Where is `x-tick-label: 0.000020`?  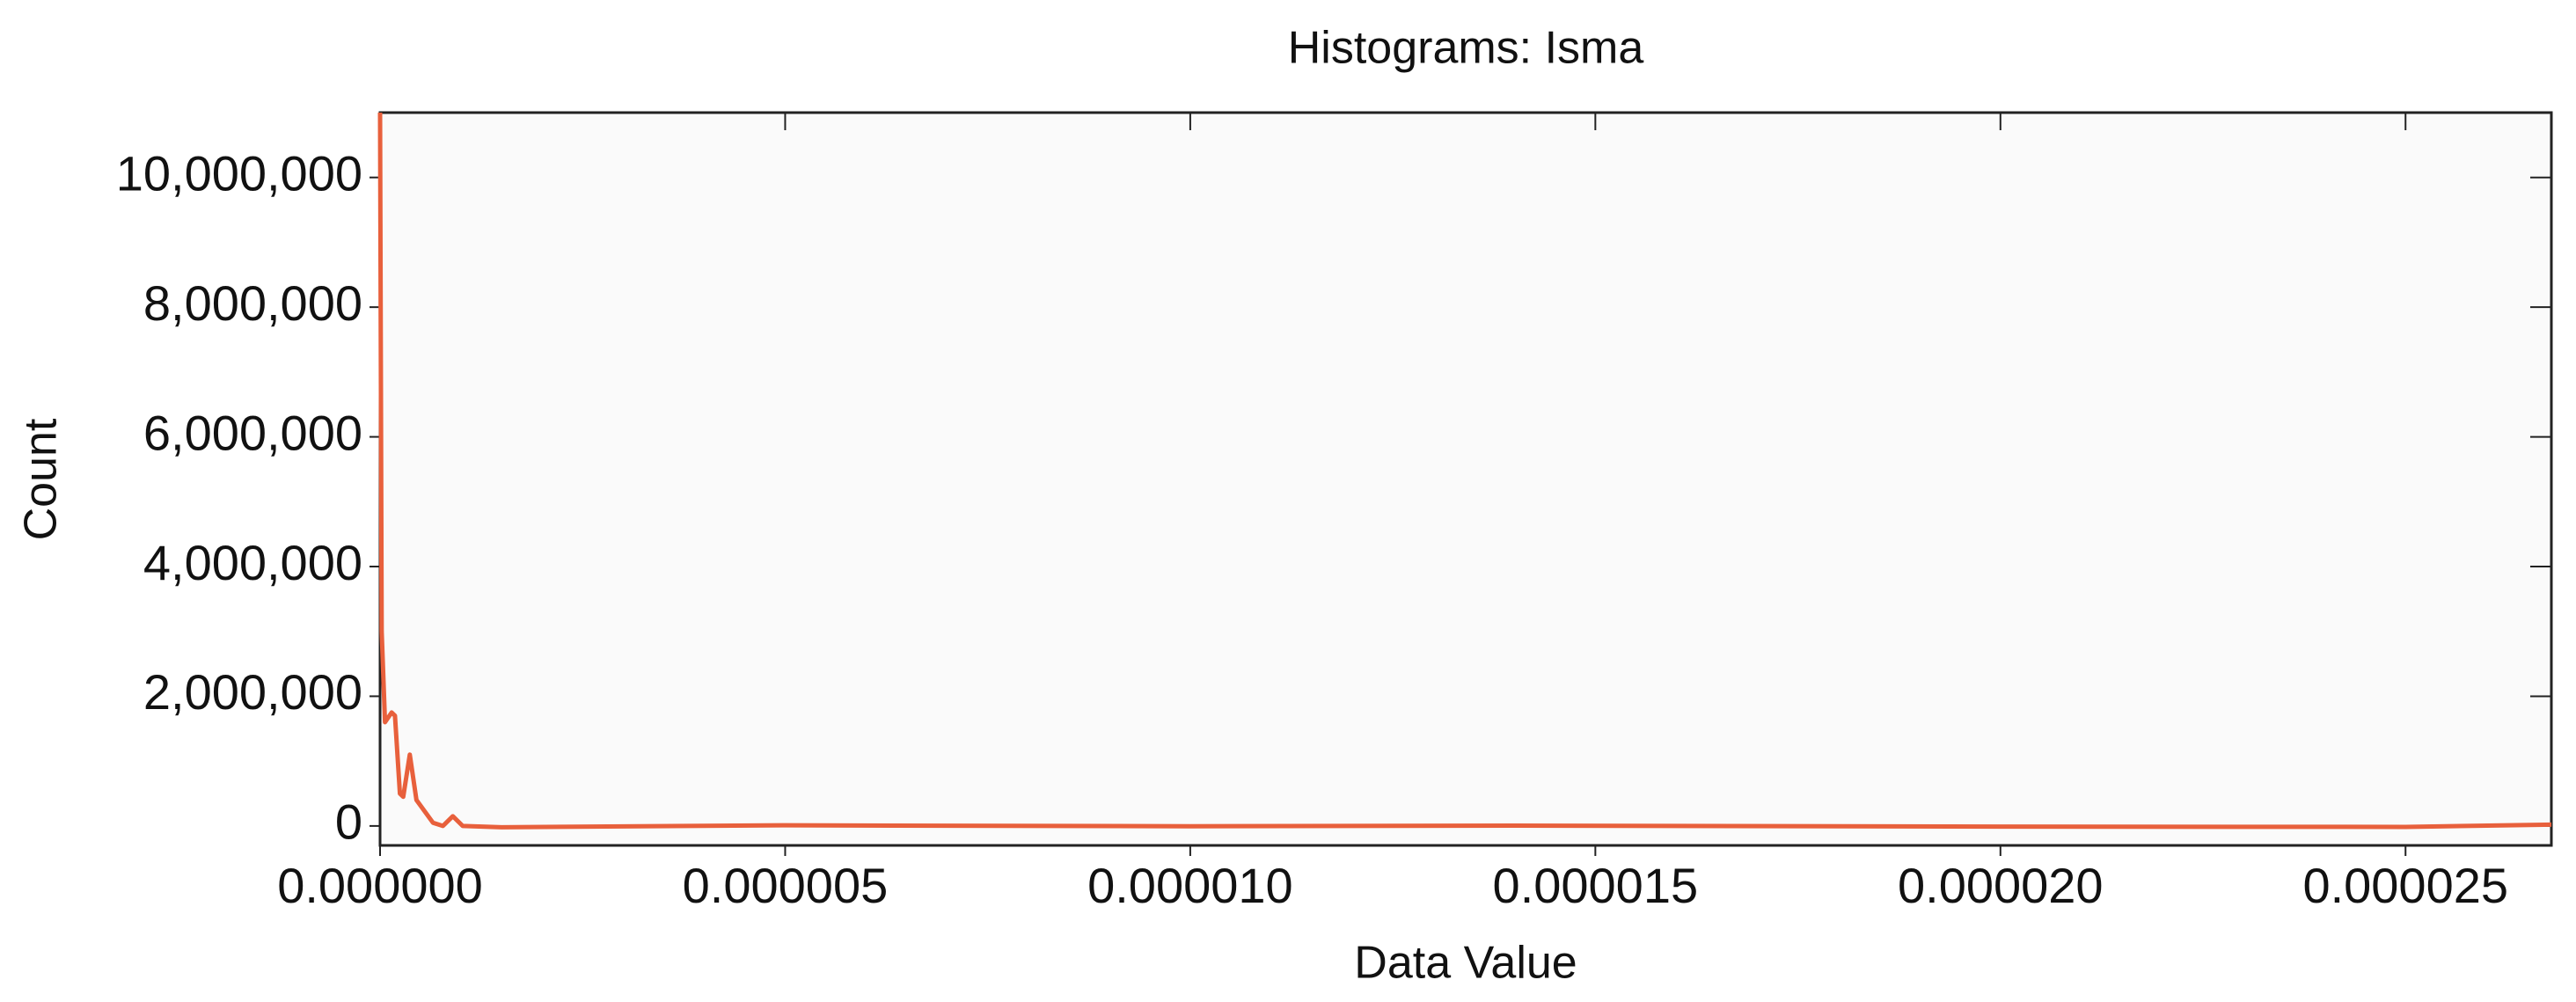 x-tick-label: 0.000020 is located at coordinates (2001, 885).